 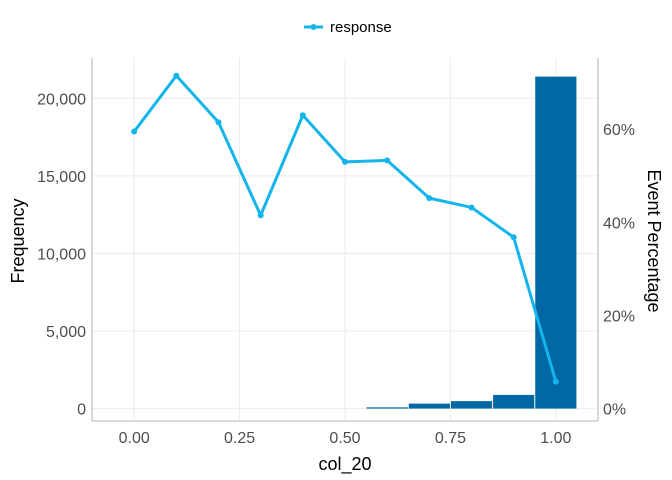 What do you see at coordinates (619, 316) in the screenshot?
I see `y2-tick-label: 20%` at bounding box center [619, 316].